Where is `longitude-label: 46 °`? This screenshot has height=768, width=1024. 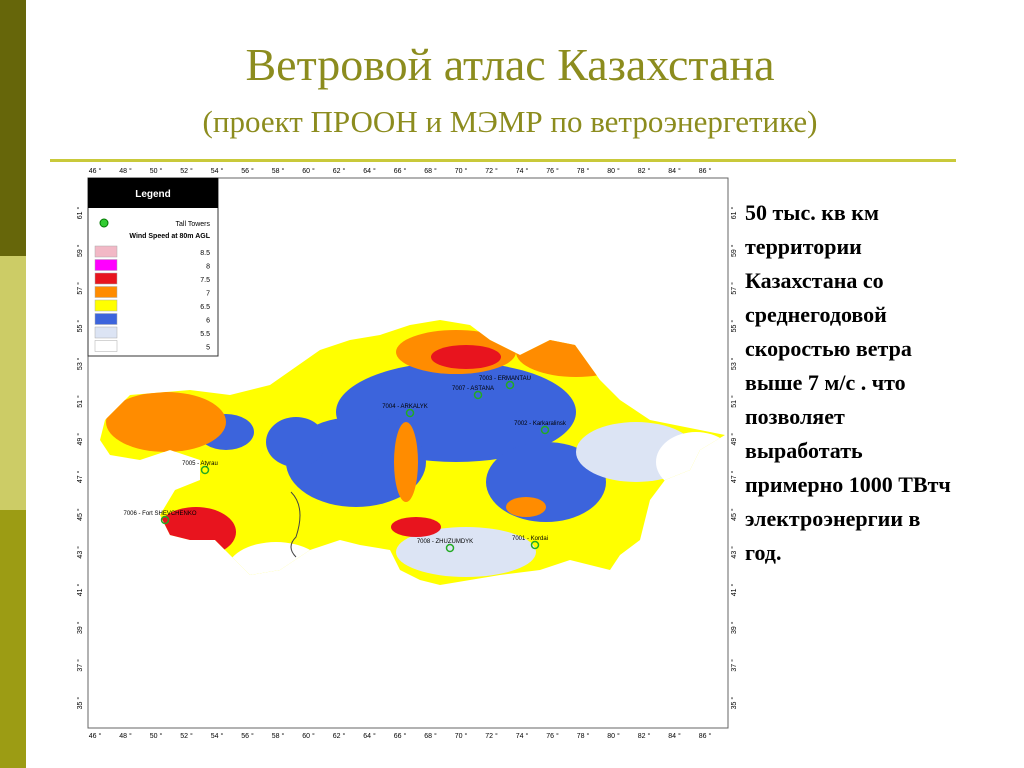
longitude-label: 46 ° is located at coordinates (95, 736).